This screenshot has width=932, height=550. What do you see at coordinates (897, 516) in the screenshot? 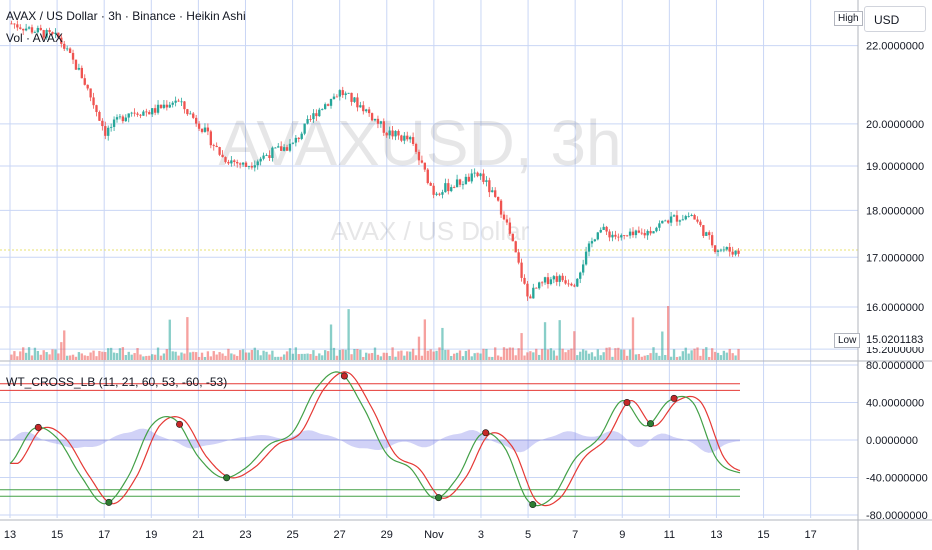
I see `osc-tick-label: -80.0000000` at bounding box center [897, 516].